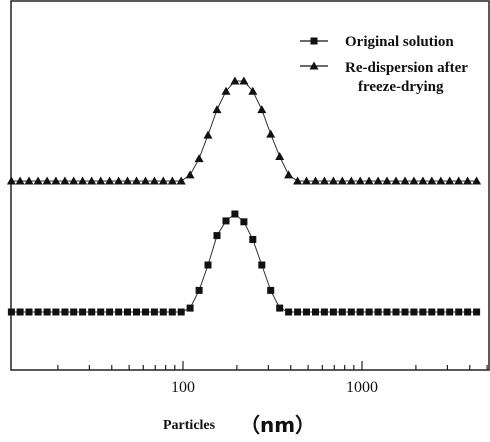 The width and height of the screenshot is (490, 442). What do you see at coordinates (362, 387) in the screenshot?
I see `x-tick-label: 1000` at bounding box center [362, 387].